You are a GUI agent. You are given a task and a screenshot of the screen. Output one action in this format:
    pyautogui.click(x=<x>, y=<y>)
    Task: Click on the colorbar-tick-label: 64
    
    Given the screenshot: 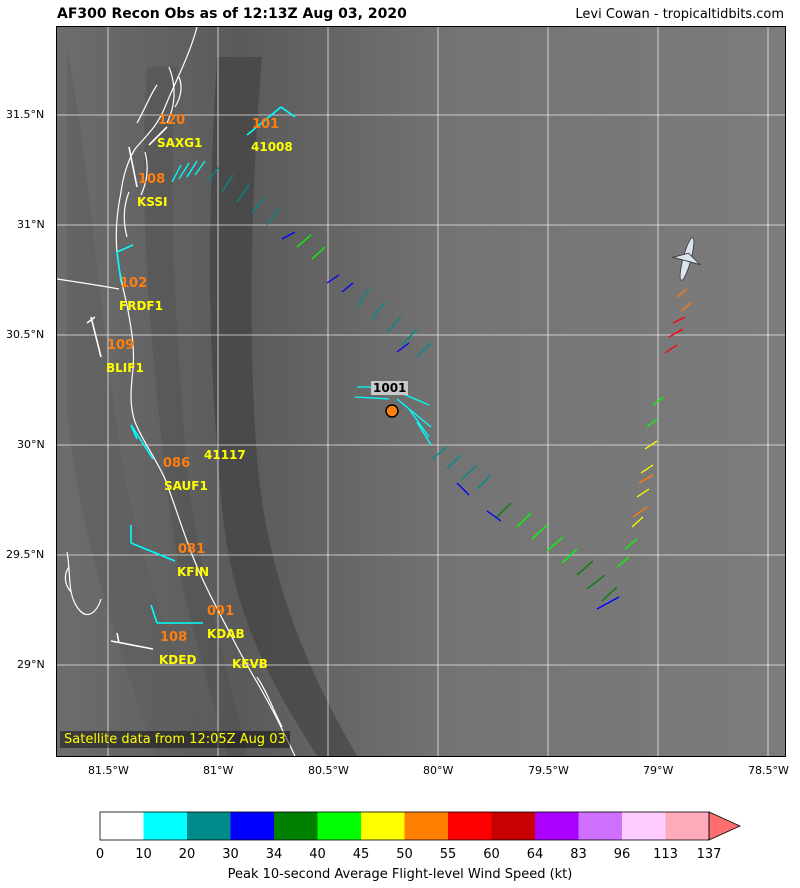 What is the action you would take?
    pyautogui.click(x=535, y=854)
    